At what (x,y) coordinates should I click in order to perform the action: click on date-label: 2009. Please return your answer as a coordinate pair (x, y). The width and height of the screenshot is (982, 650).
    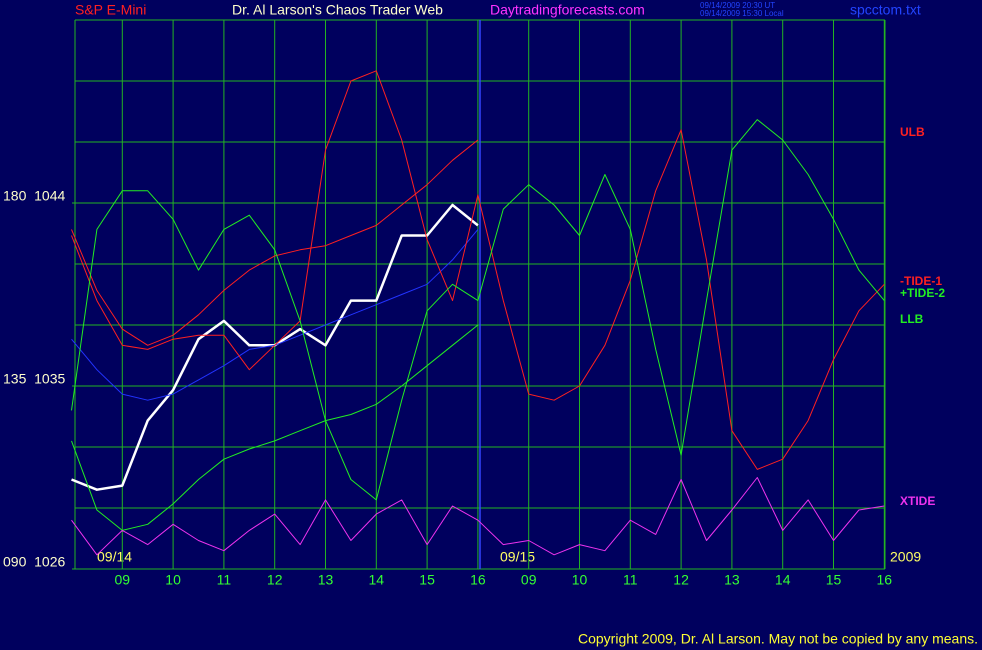
    Looking at the image, I should click on (905, 557).